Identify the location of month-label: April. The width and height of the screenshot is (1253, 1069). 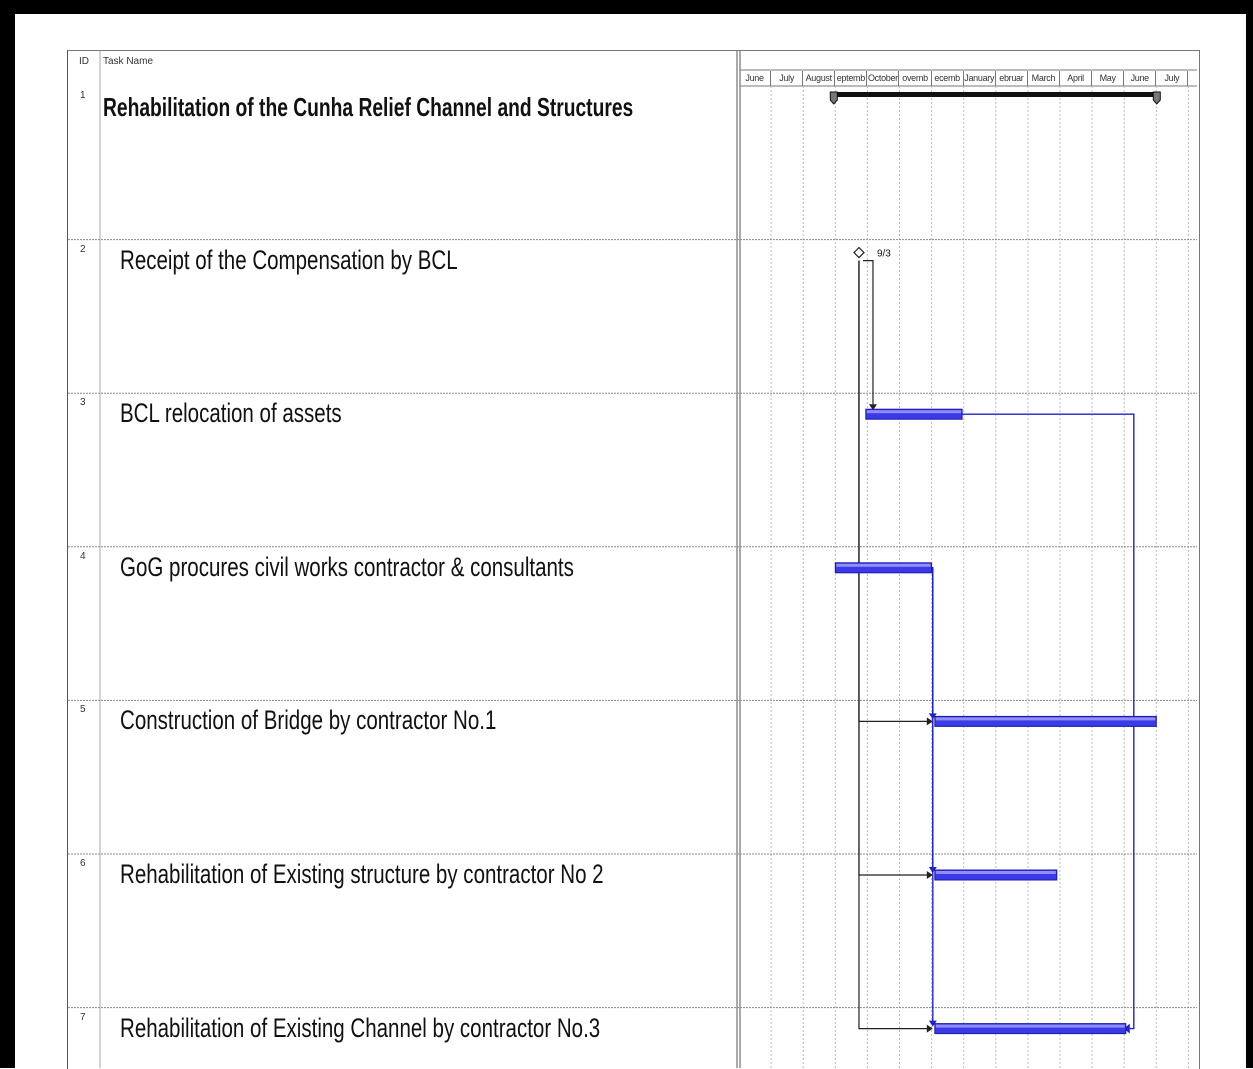
(1076, 78).